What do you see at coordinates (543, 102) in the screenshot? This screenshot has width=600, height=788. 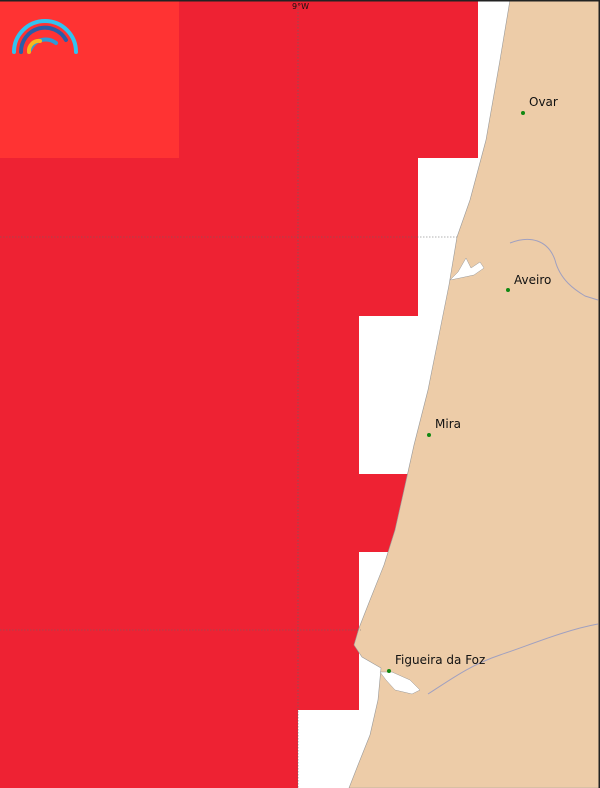 I see `city-label: Ovar` at bounding box center [543, 102].